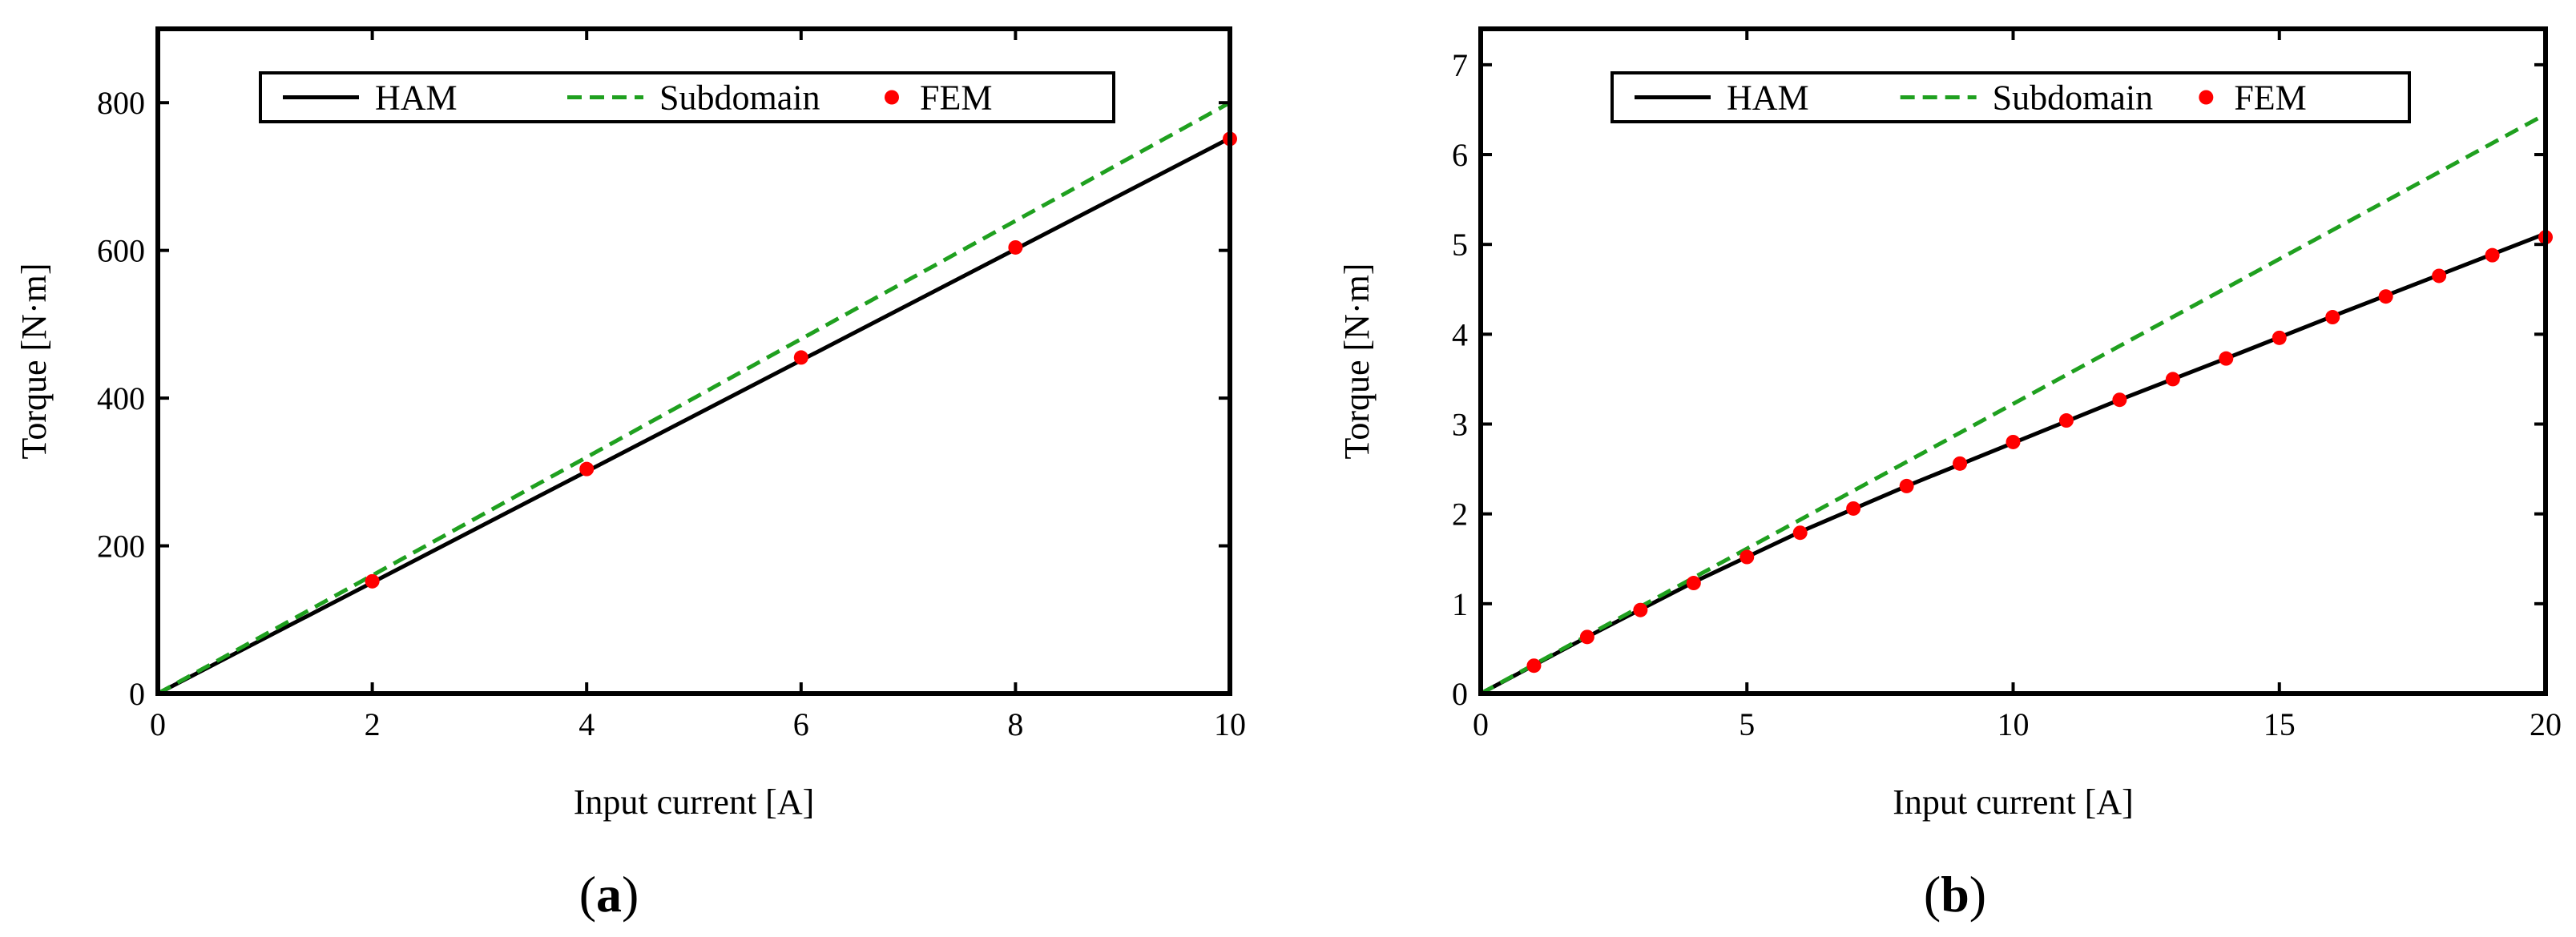 The width and height of the screenshot is (2576, 937). What do you see at coordinates (739, 98) in the screenshot?
I see `legend-label-subdomain-a: Subdomain` at bounding box center [739, 98].